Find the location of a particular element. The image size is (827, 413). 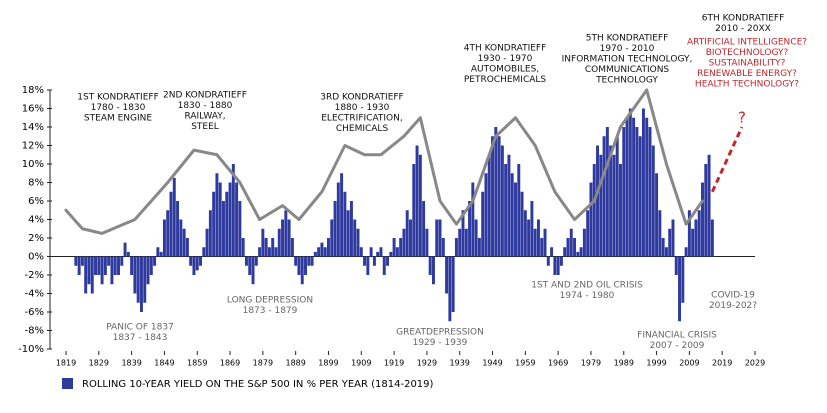

x-tick-label: 1939 is located at coordinates (460, 363).